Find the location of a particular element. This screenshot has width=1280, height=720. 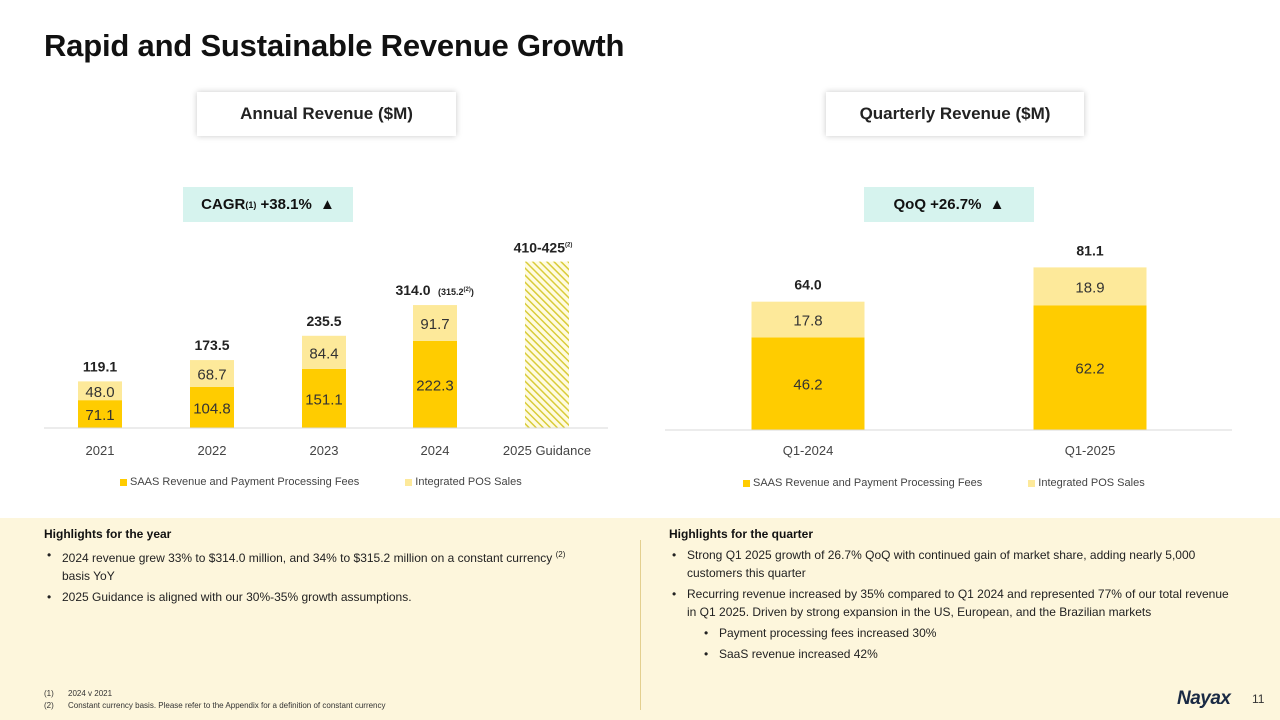

qoq-badge: QoQ +26.7% ▲ is located at coordinates (949, 204).